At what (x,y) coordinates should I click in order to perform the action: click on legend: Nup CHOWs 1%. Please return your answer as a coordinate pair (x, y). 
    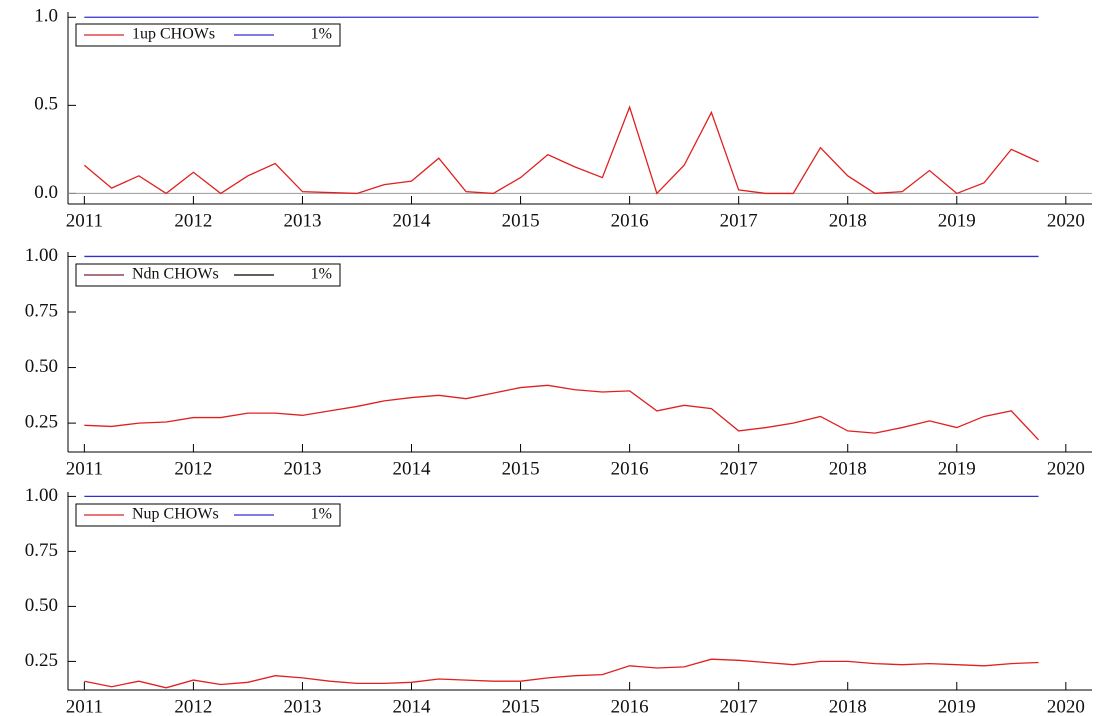
    Looking at the image, I should click on (208, 515).